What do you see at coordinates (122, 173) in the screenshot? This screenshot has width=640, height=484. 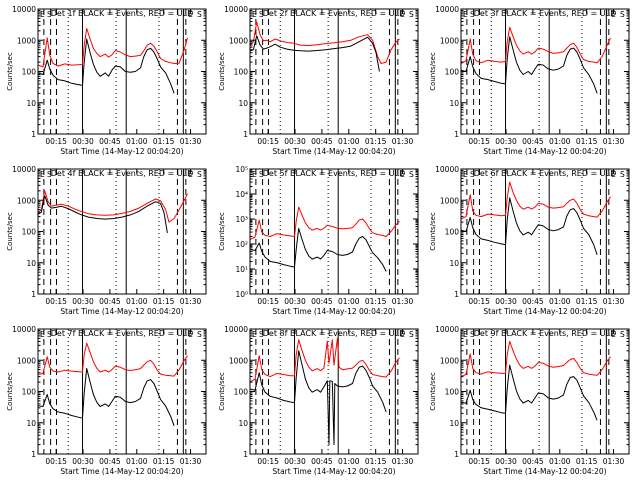 I see `panel-title: Det 4f BLACK = Events, RED = ULD` at bounding box center [122, 173].